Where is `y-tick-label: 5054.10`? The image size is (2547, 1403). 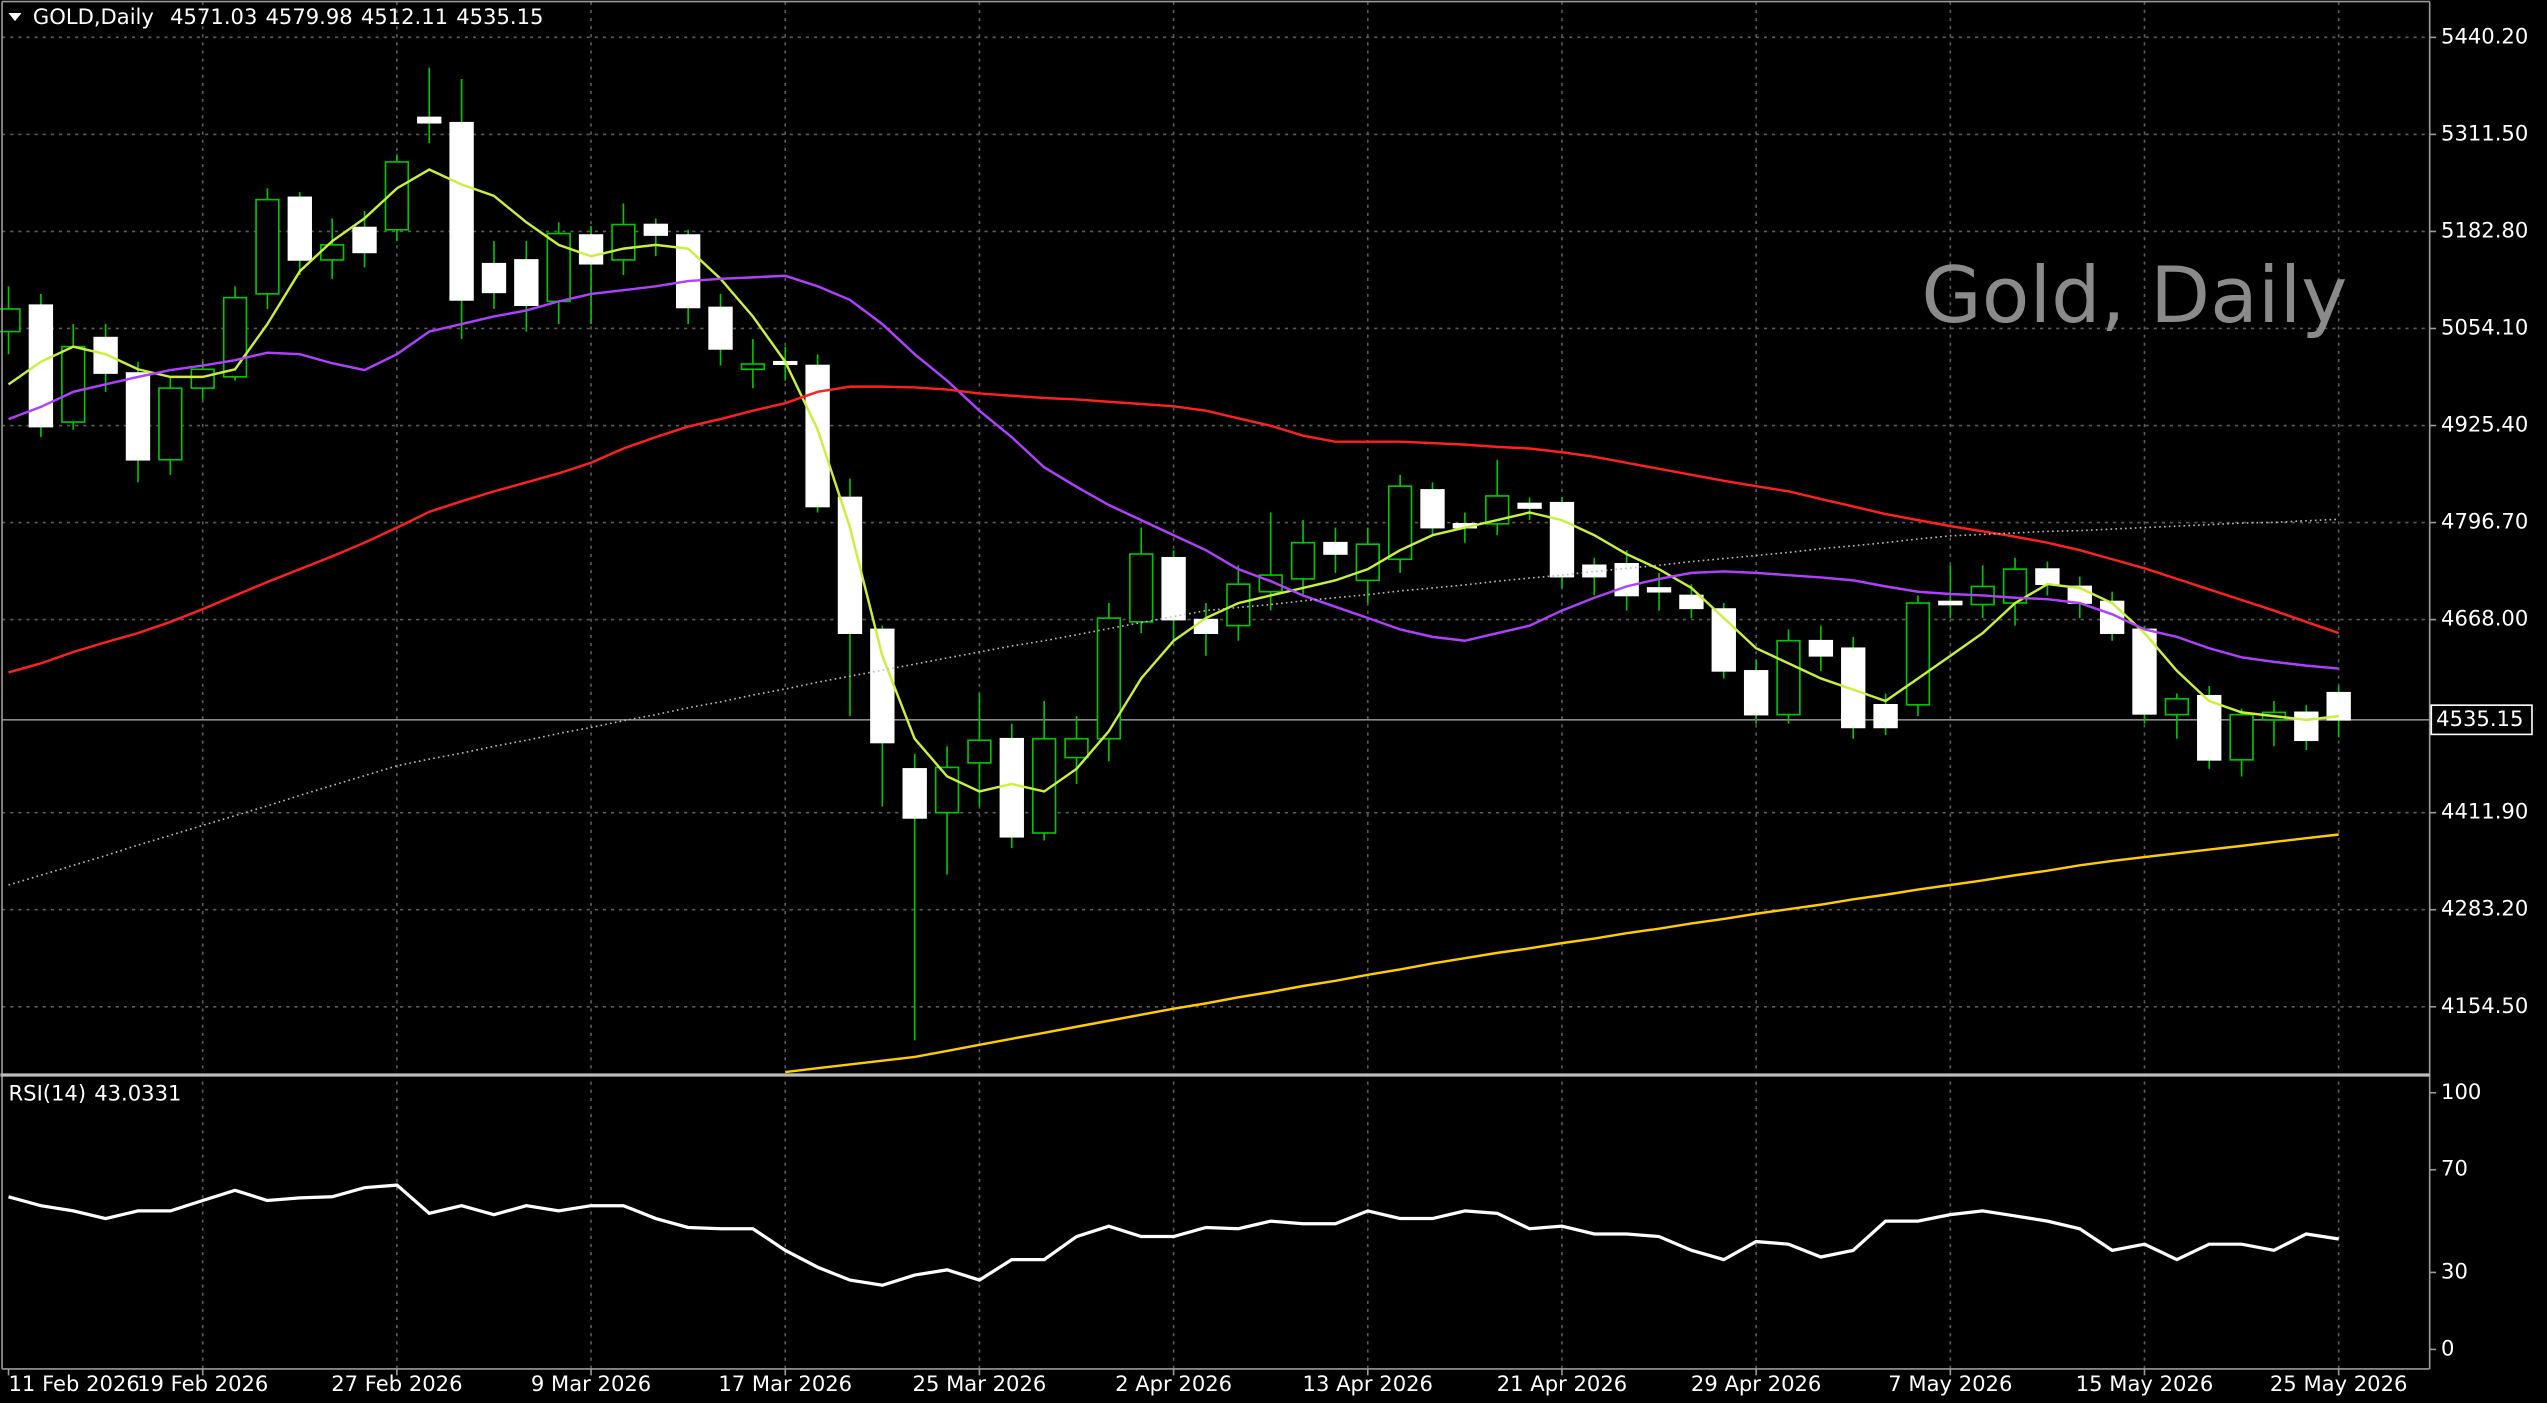 y-tick-label: 5054.10 is located at coordinates (2484, 326).